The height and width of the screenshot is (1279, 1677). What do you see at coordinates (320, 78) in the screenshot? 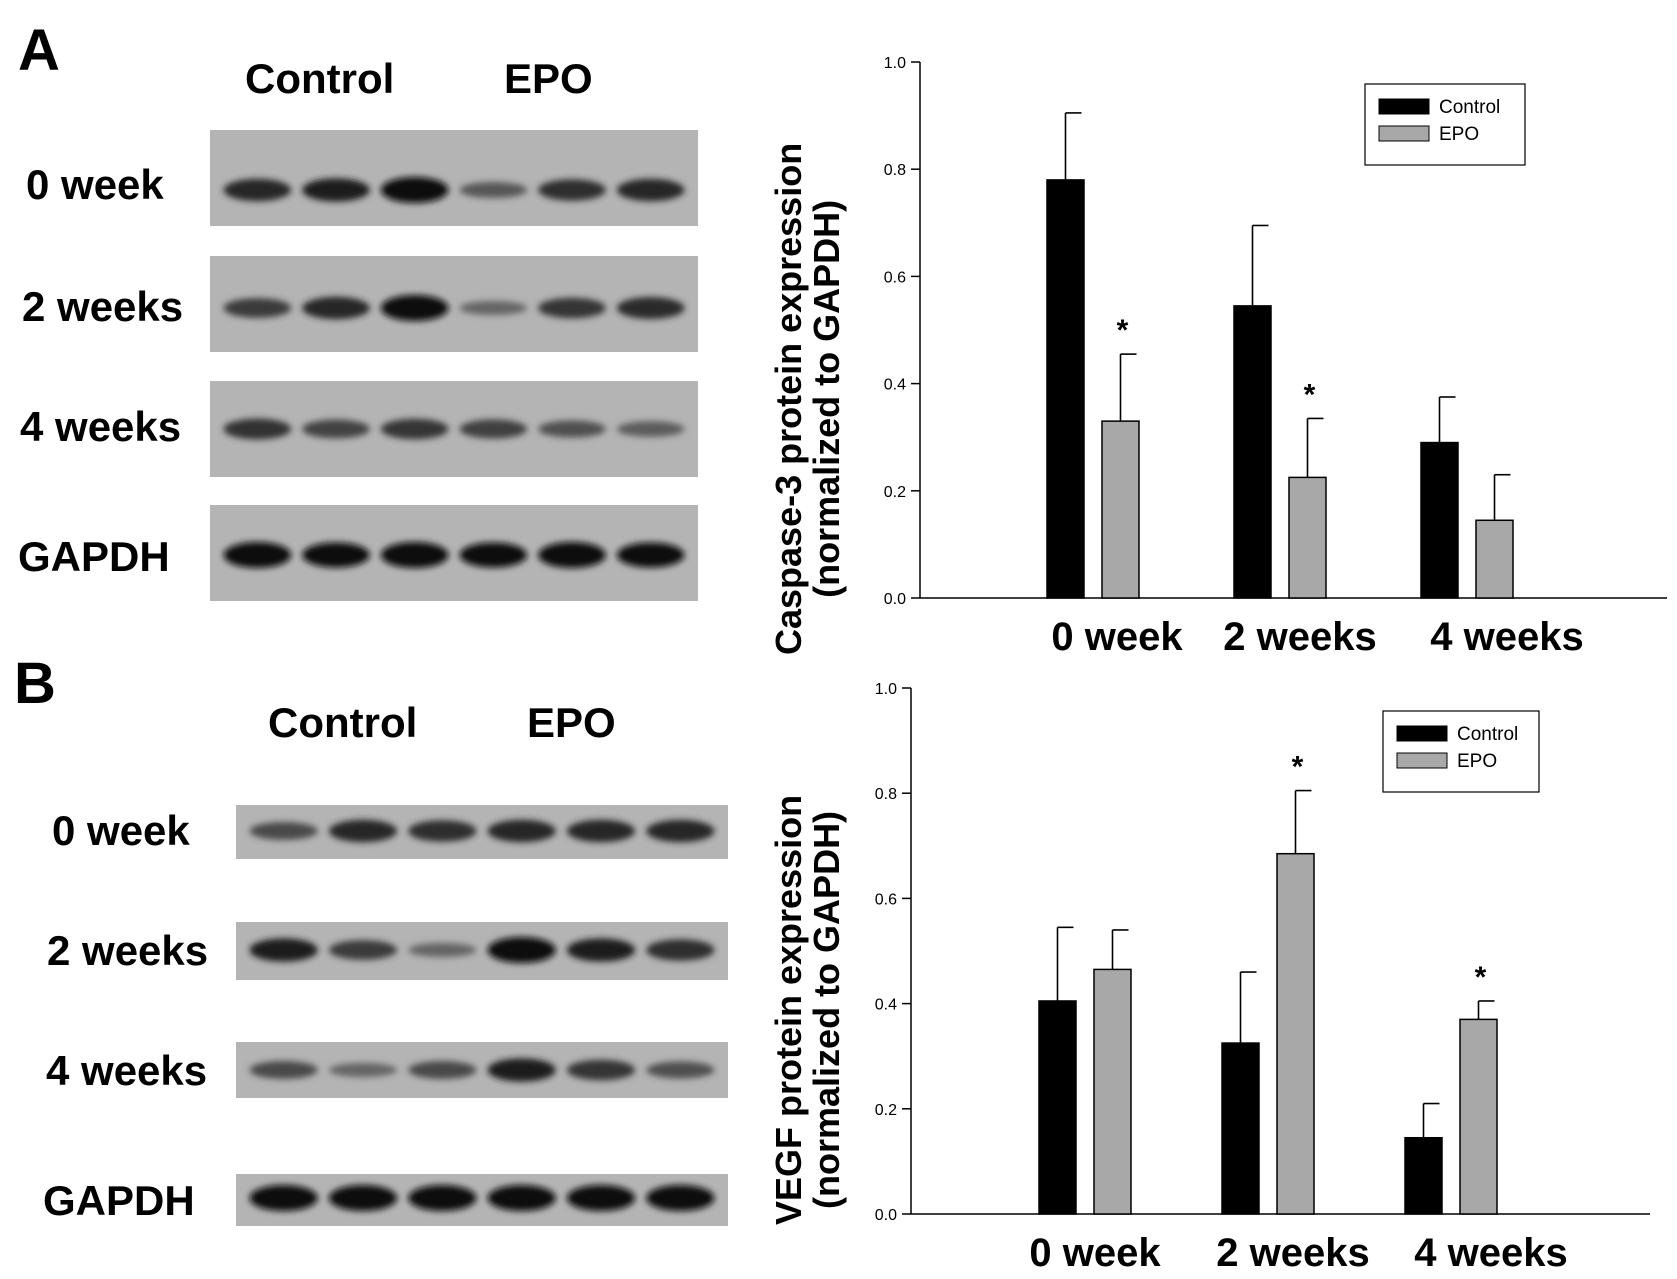
I see `blot-a-header-control: Control` at bounding box center [320, 78].